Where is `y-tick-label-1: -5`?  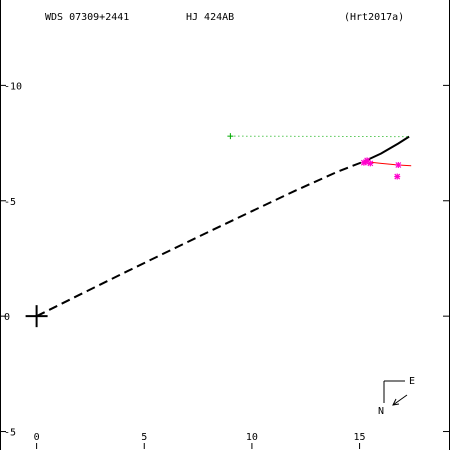 y-tick-label-1: -5 is located at coordinates (10, 202).